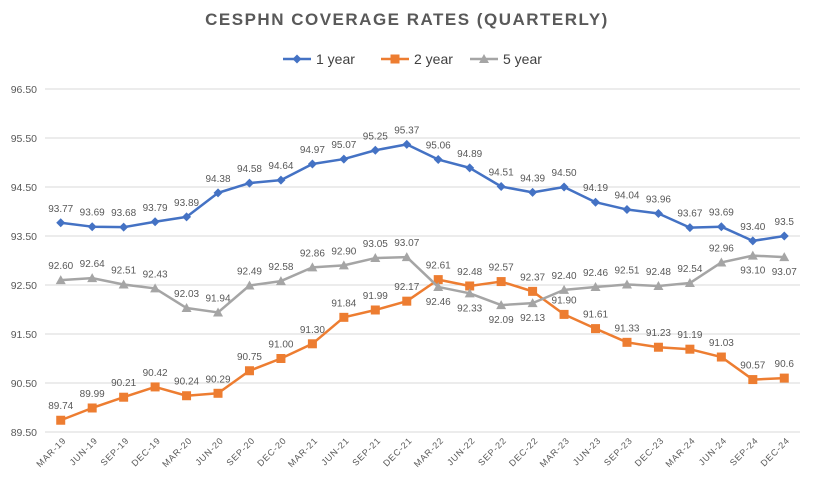 The image size is (814, 487). I want to click on data-label: 92.09, so click(501, 320).